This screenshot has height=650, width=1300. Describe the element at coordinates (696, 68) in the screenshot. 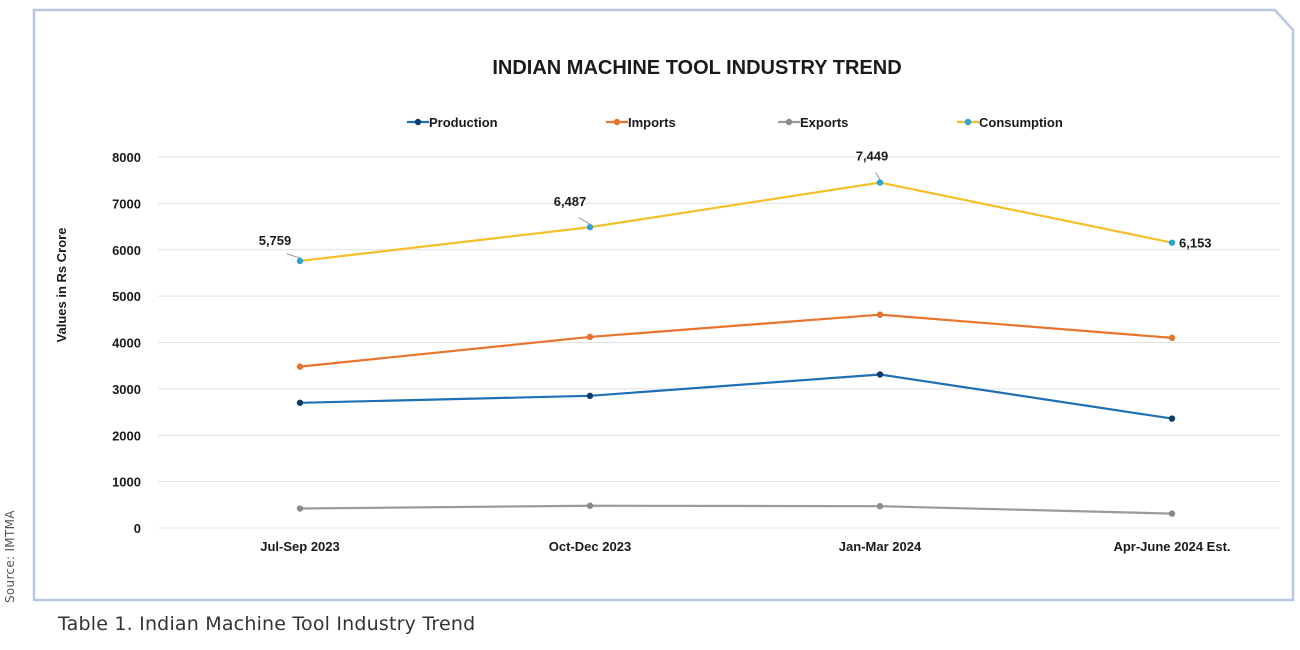

I see `chart-title: INDIAN MACHINE TOOL INDUSTRY TREND` at that location.